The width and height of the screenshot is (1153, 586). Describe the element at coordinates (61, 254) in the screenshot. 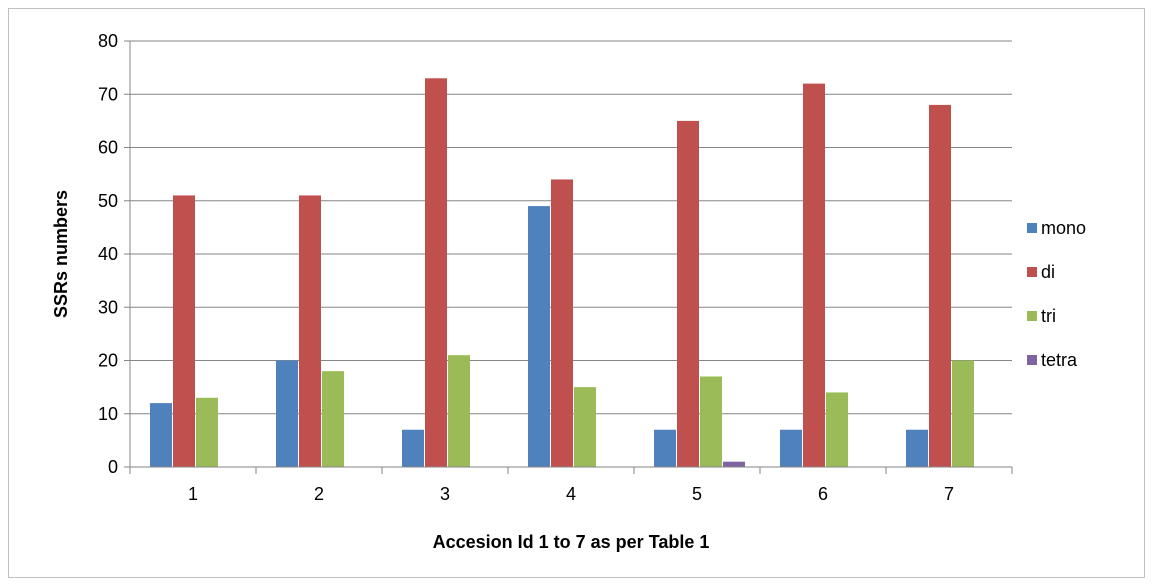

I see `y-axis-title: SSRs numbers` at that location.